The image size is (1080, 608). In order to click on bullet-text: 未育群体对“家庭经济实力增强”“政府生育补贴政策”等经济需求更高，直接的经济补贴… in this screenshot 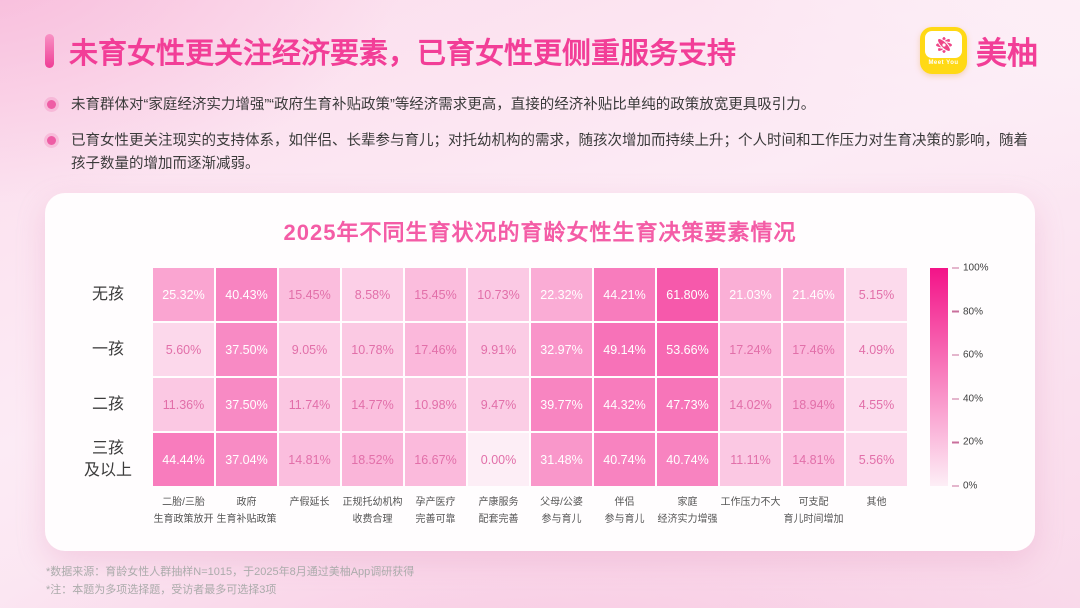, I will do `click(443, 105)`.